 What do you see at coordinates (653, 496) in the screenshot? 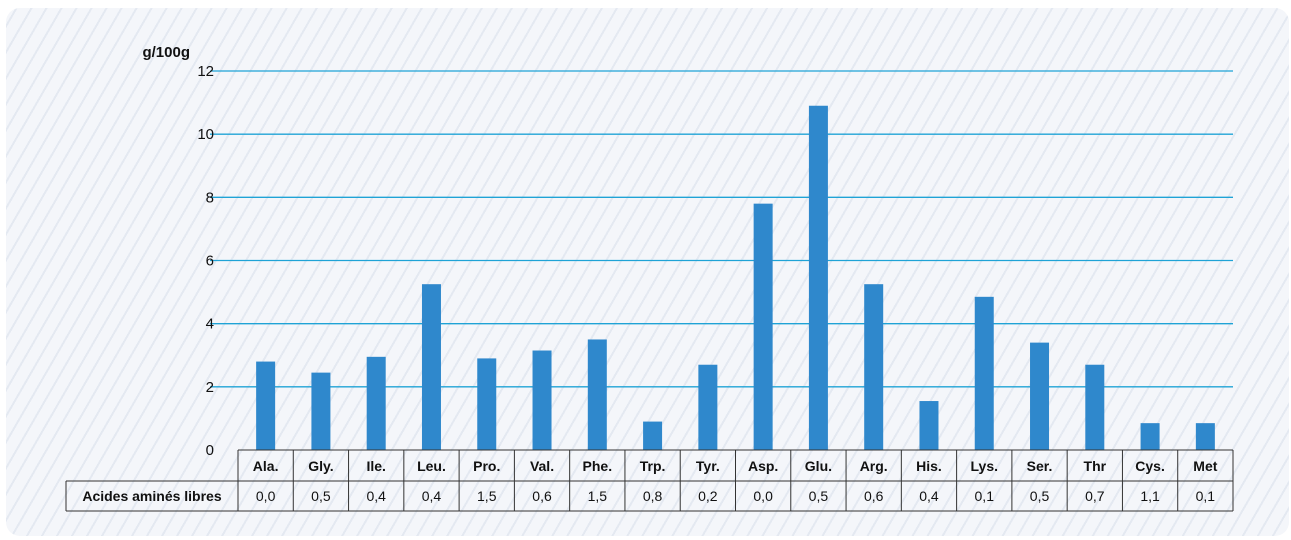
I see `free-amino-acid-value: 0,8` at bounding box center [653, 496].